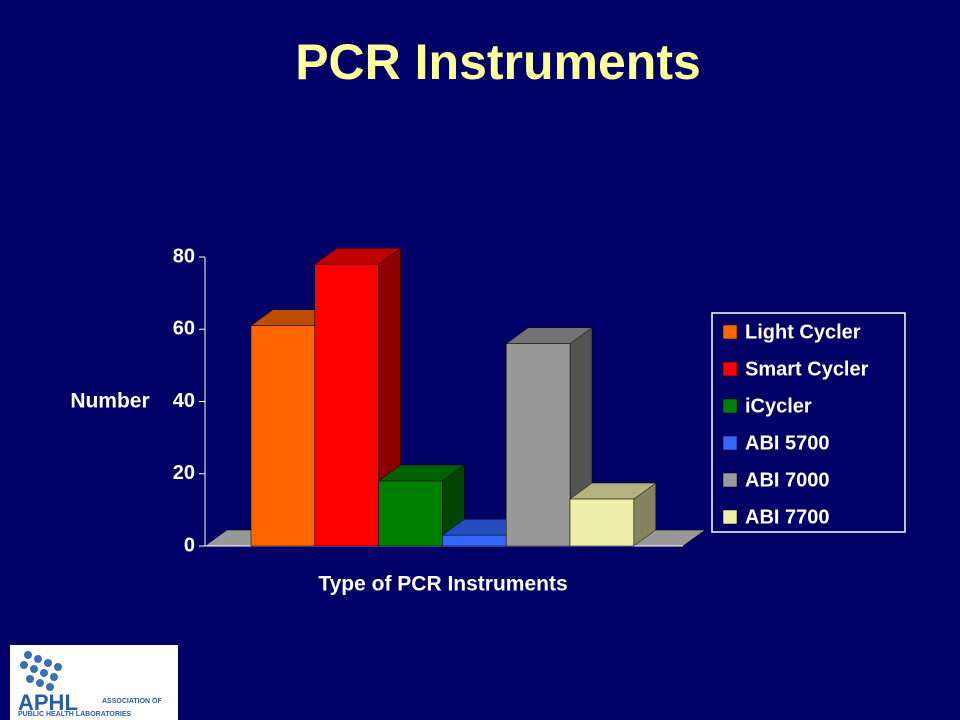  I want to click on y-axis-label: Number, so click(109, 401).